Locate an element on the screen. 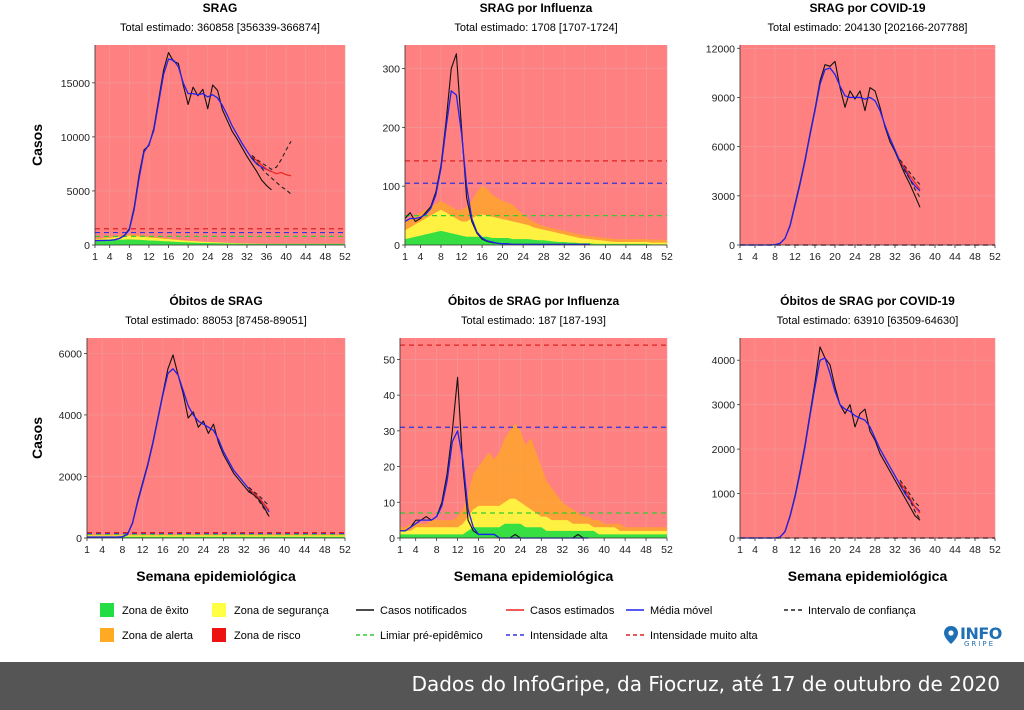  series-ci-lower-line is located at coordinates (271, 176).